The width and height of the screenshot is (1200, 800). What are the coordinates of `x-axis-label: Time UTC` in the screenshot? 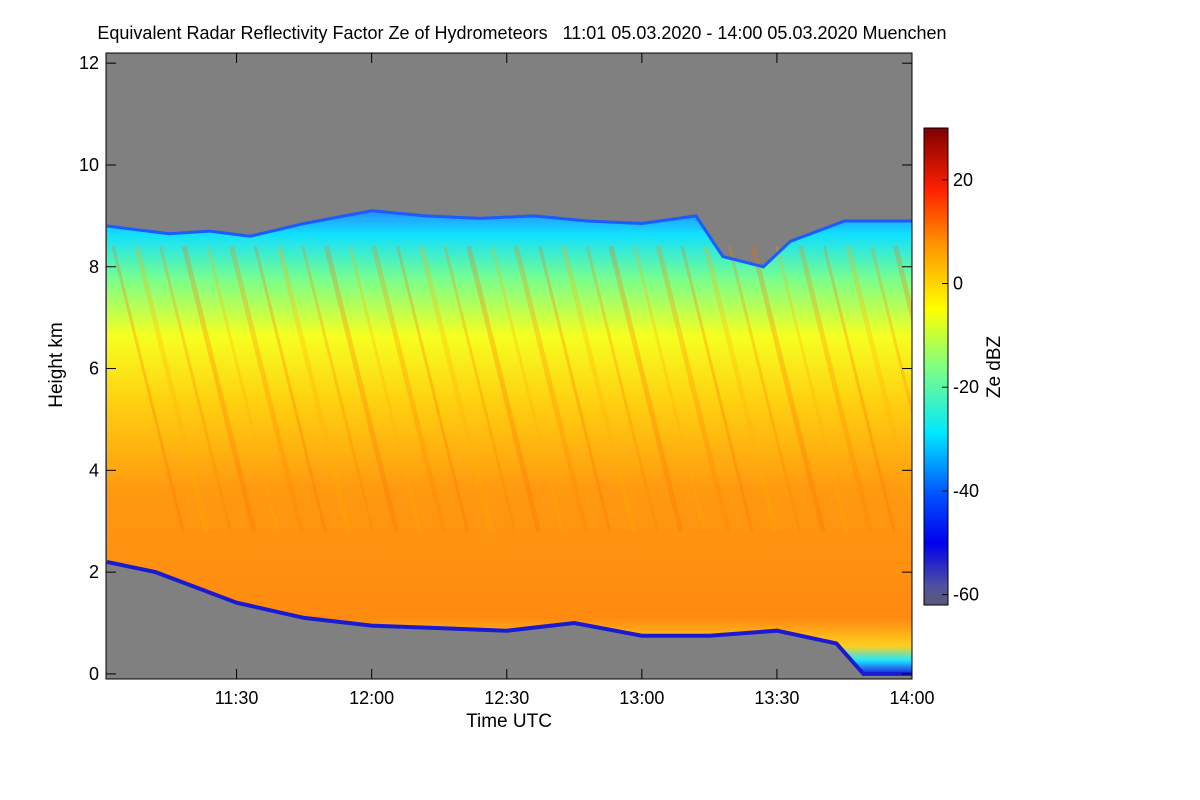 It's located at (509, 721).